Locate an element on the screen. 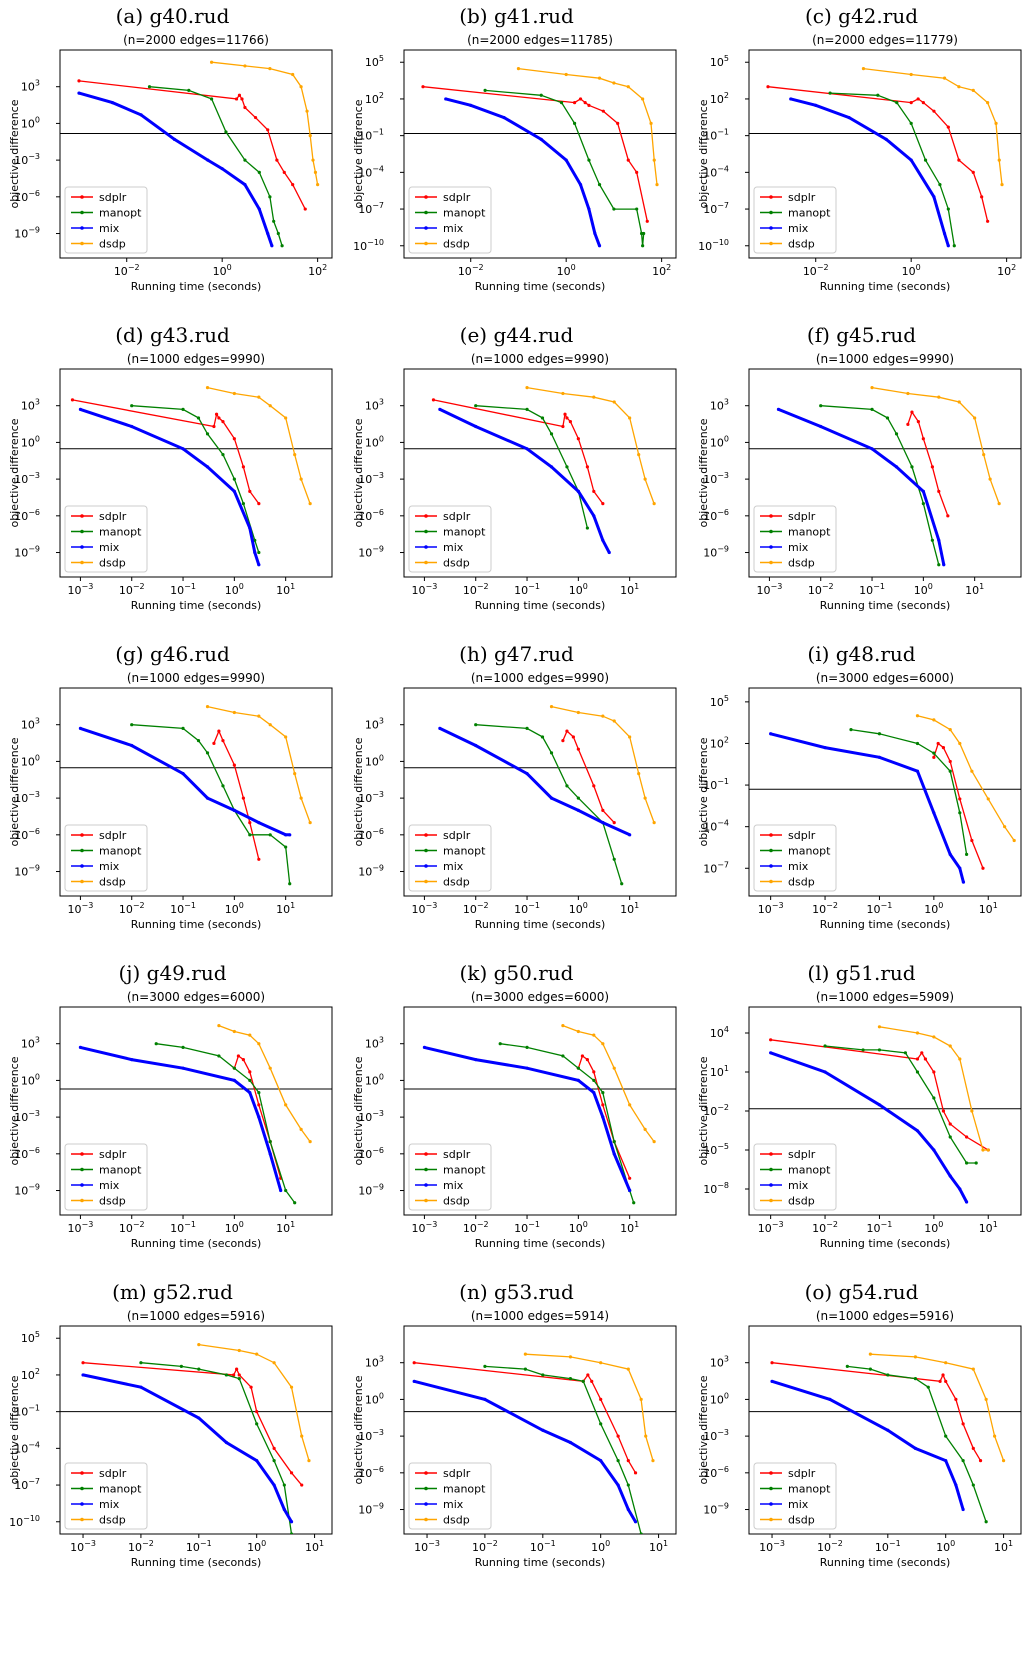 This screenshot has height=1659, width=1034. legend-marker-mix is located at coordinates (426, 1504).